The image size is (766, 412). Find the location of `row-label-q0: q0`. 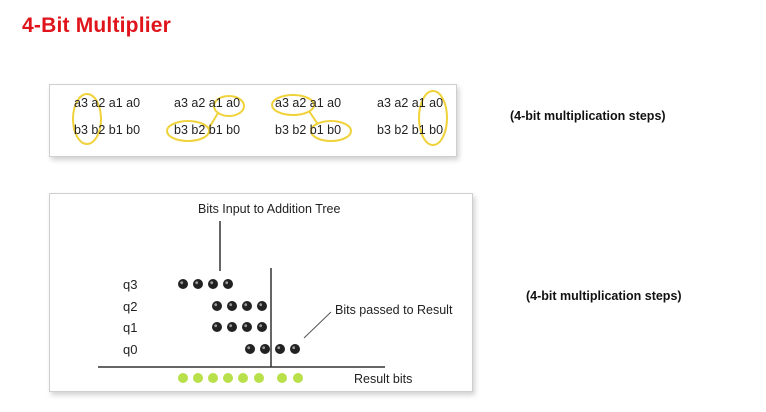

row-label-q0: q0 is located at coordinates (130, 349).